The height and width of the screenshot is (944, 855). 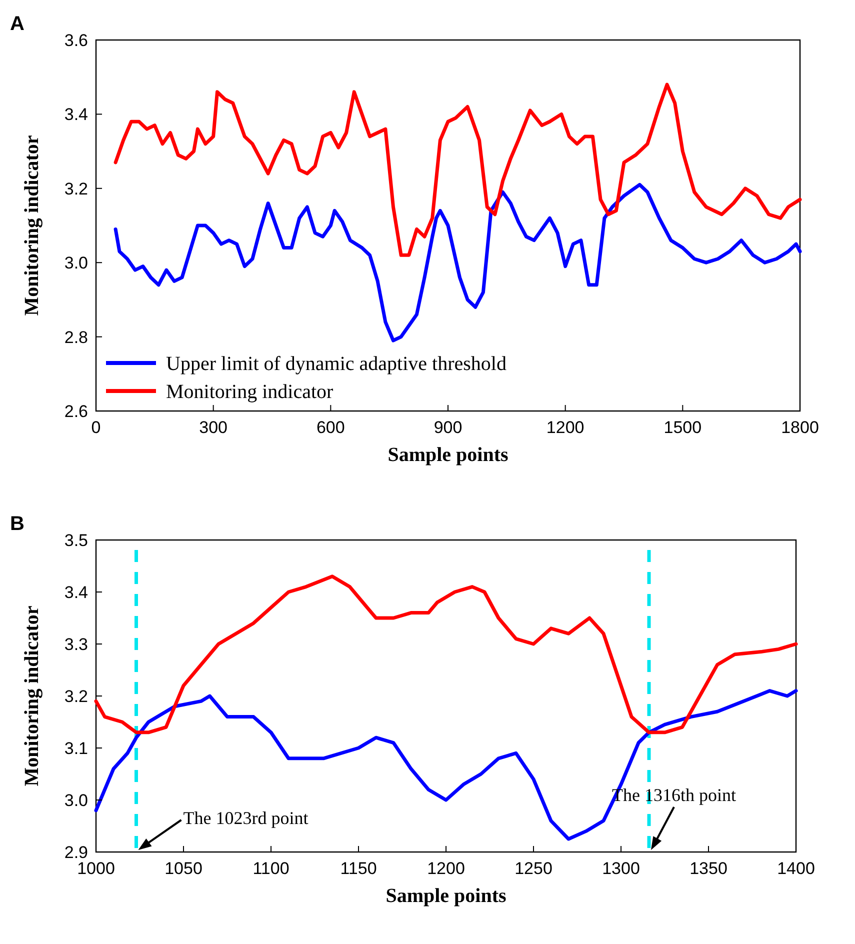 What do you see at coordinates (76, 411) in the screenshot?
I see `y-tick-label: 2.6` at bounding box center [76, 411].